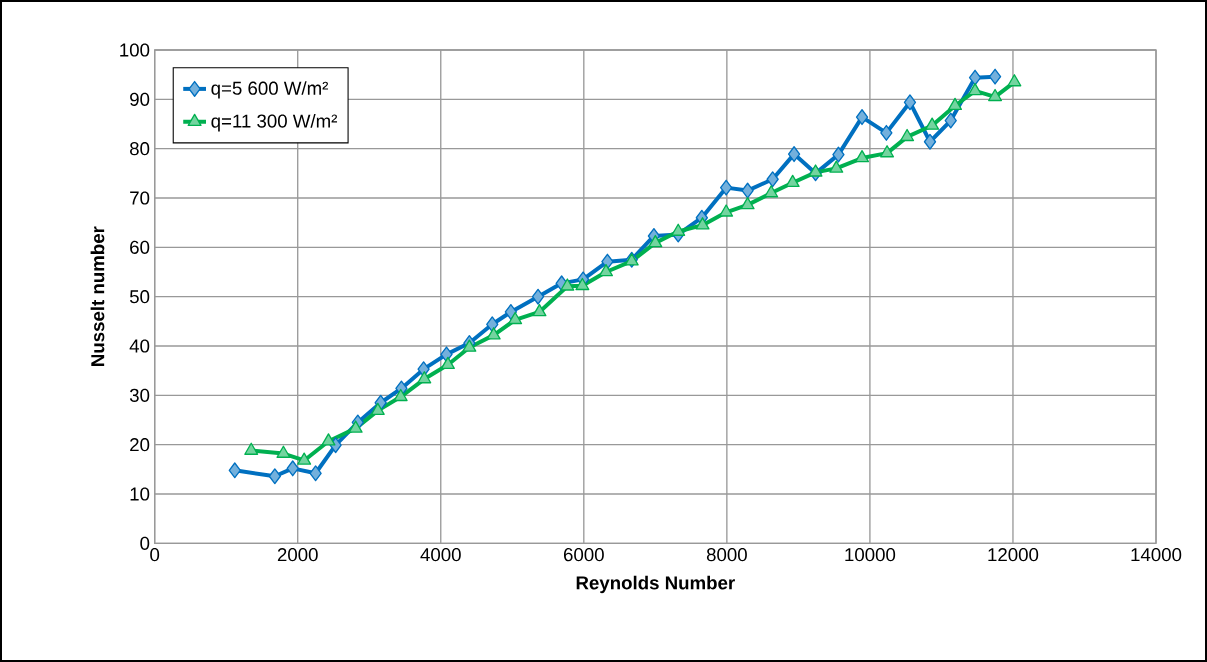 The image size is (1207, 662). I want to click on y-tick-label: 100, so click(135, 50).